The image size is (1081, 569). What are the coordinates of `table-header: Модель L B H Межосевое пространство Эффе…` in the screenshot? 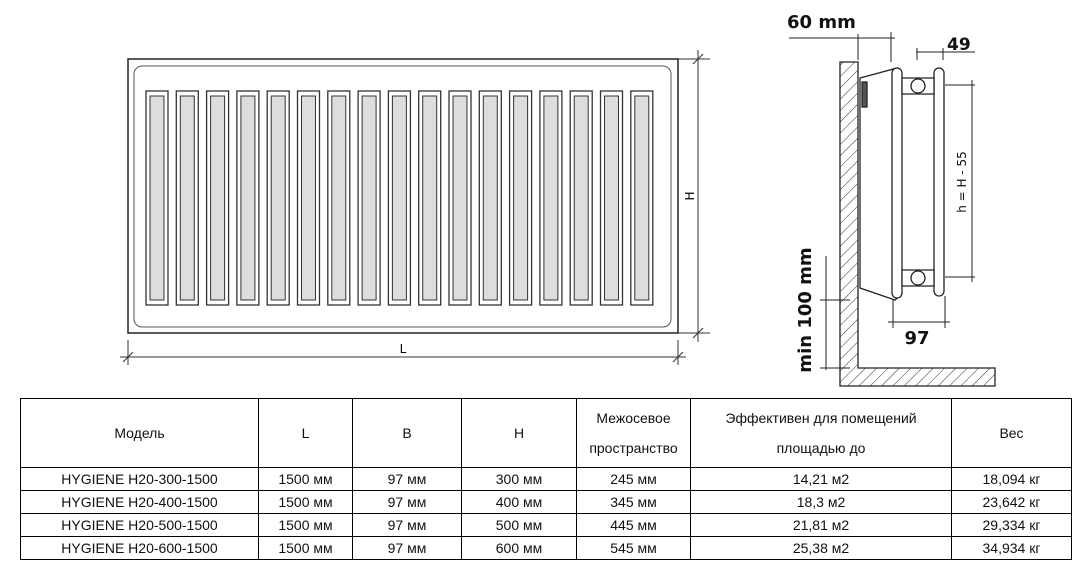 It's located at (546, 433).